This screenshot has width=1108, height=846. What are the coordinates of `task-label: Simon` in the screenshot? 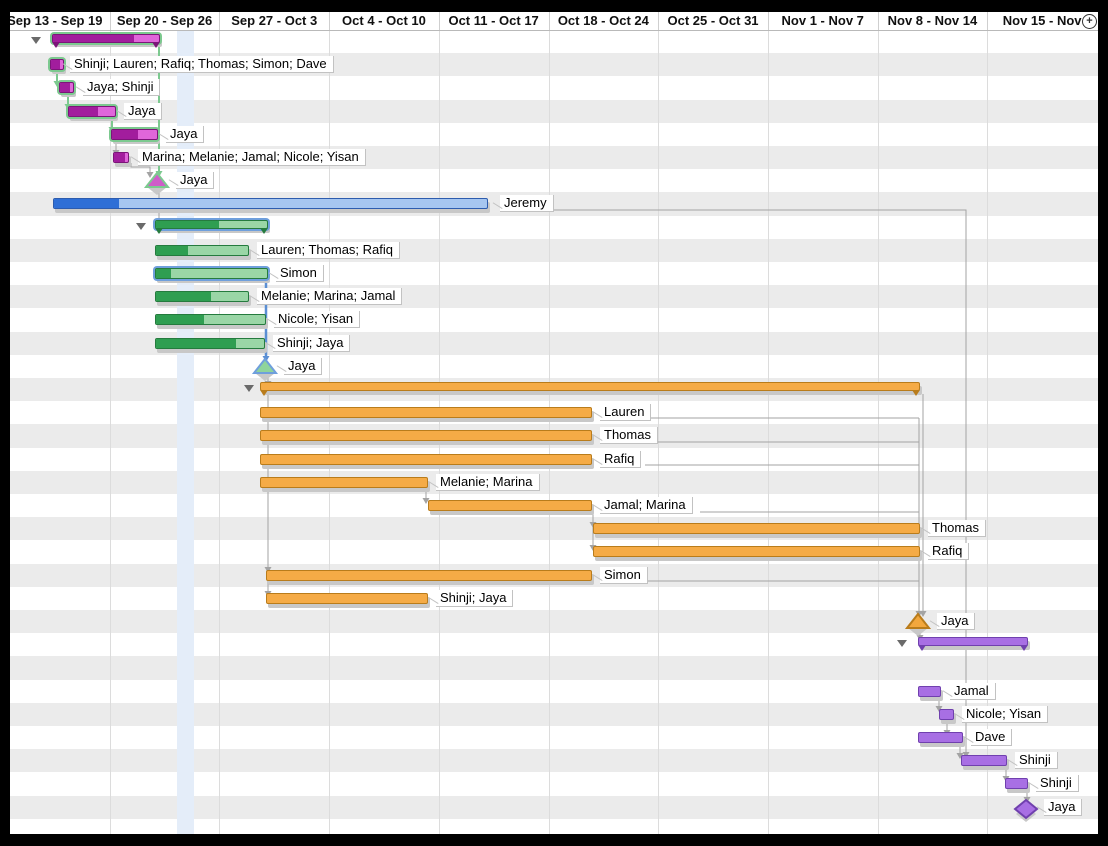 It's located at (300, 273).